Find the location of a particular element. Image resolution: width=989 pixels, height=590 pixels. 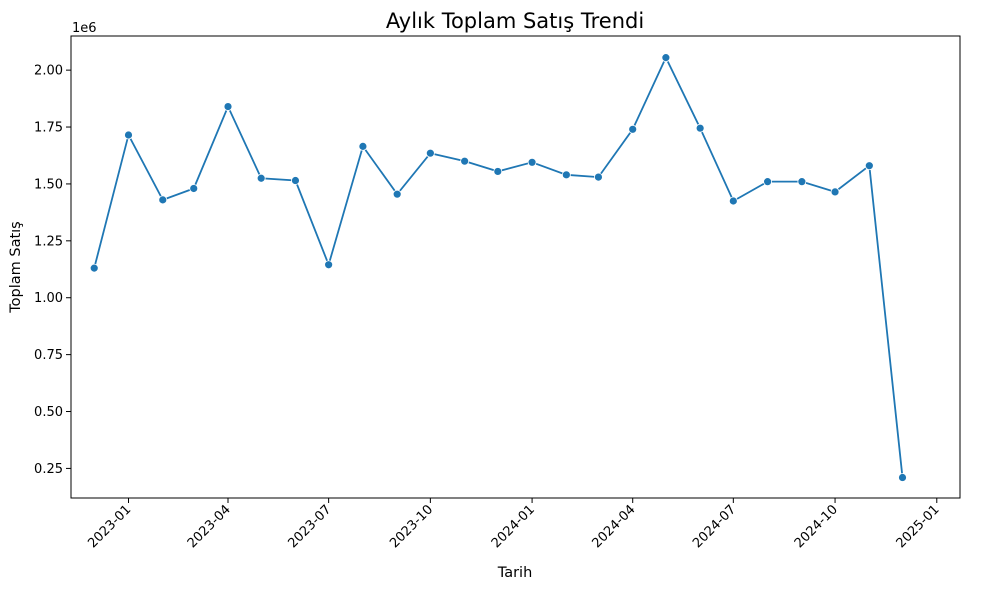

chart-title: Aylık Toplam Satış Trendi is located at coordinates (515, 21).